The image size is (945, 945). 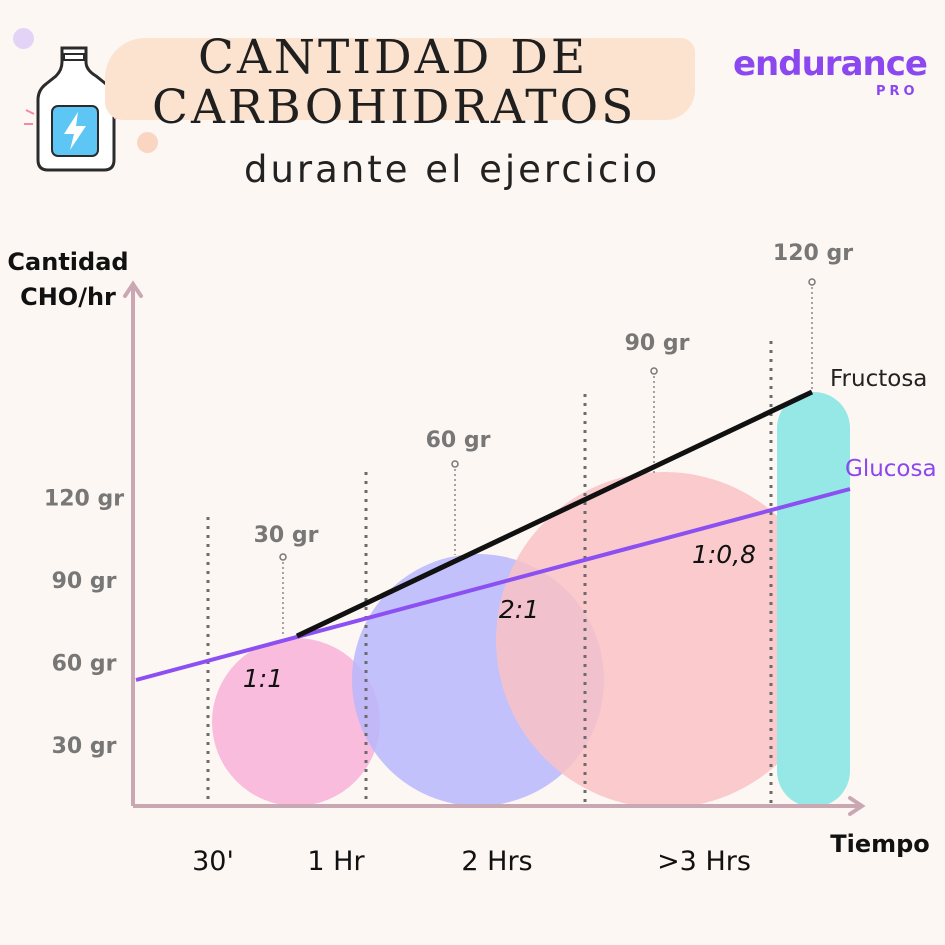 What do you see at coordinates (496, 861) in the screenshot?
I see `x-tick-label-3: 2 Hrs` at bounding box center [496, 861].